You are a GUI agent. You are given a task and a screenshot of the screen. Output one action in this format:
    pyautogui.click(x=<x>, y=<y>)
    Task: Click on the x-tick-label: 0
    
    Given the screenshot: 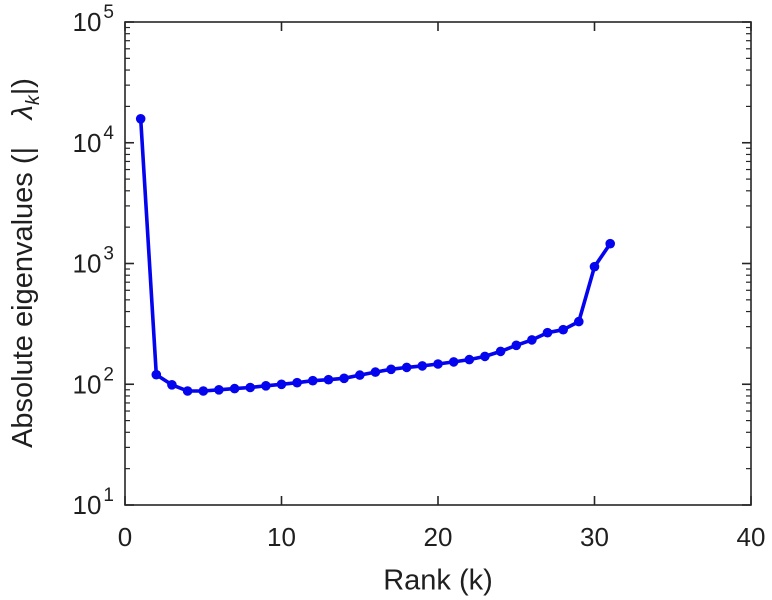 What is the action you would take?
    pyautogui.click(x=125, y=537)
    